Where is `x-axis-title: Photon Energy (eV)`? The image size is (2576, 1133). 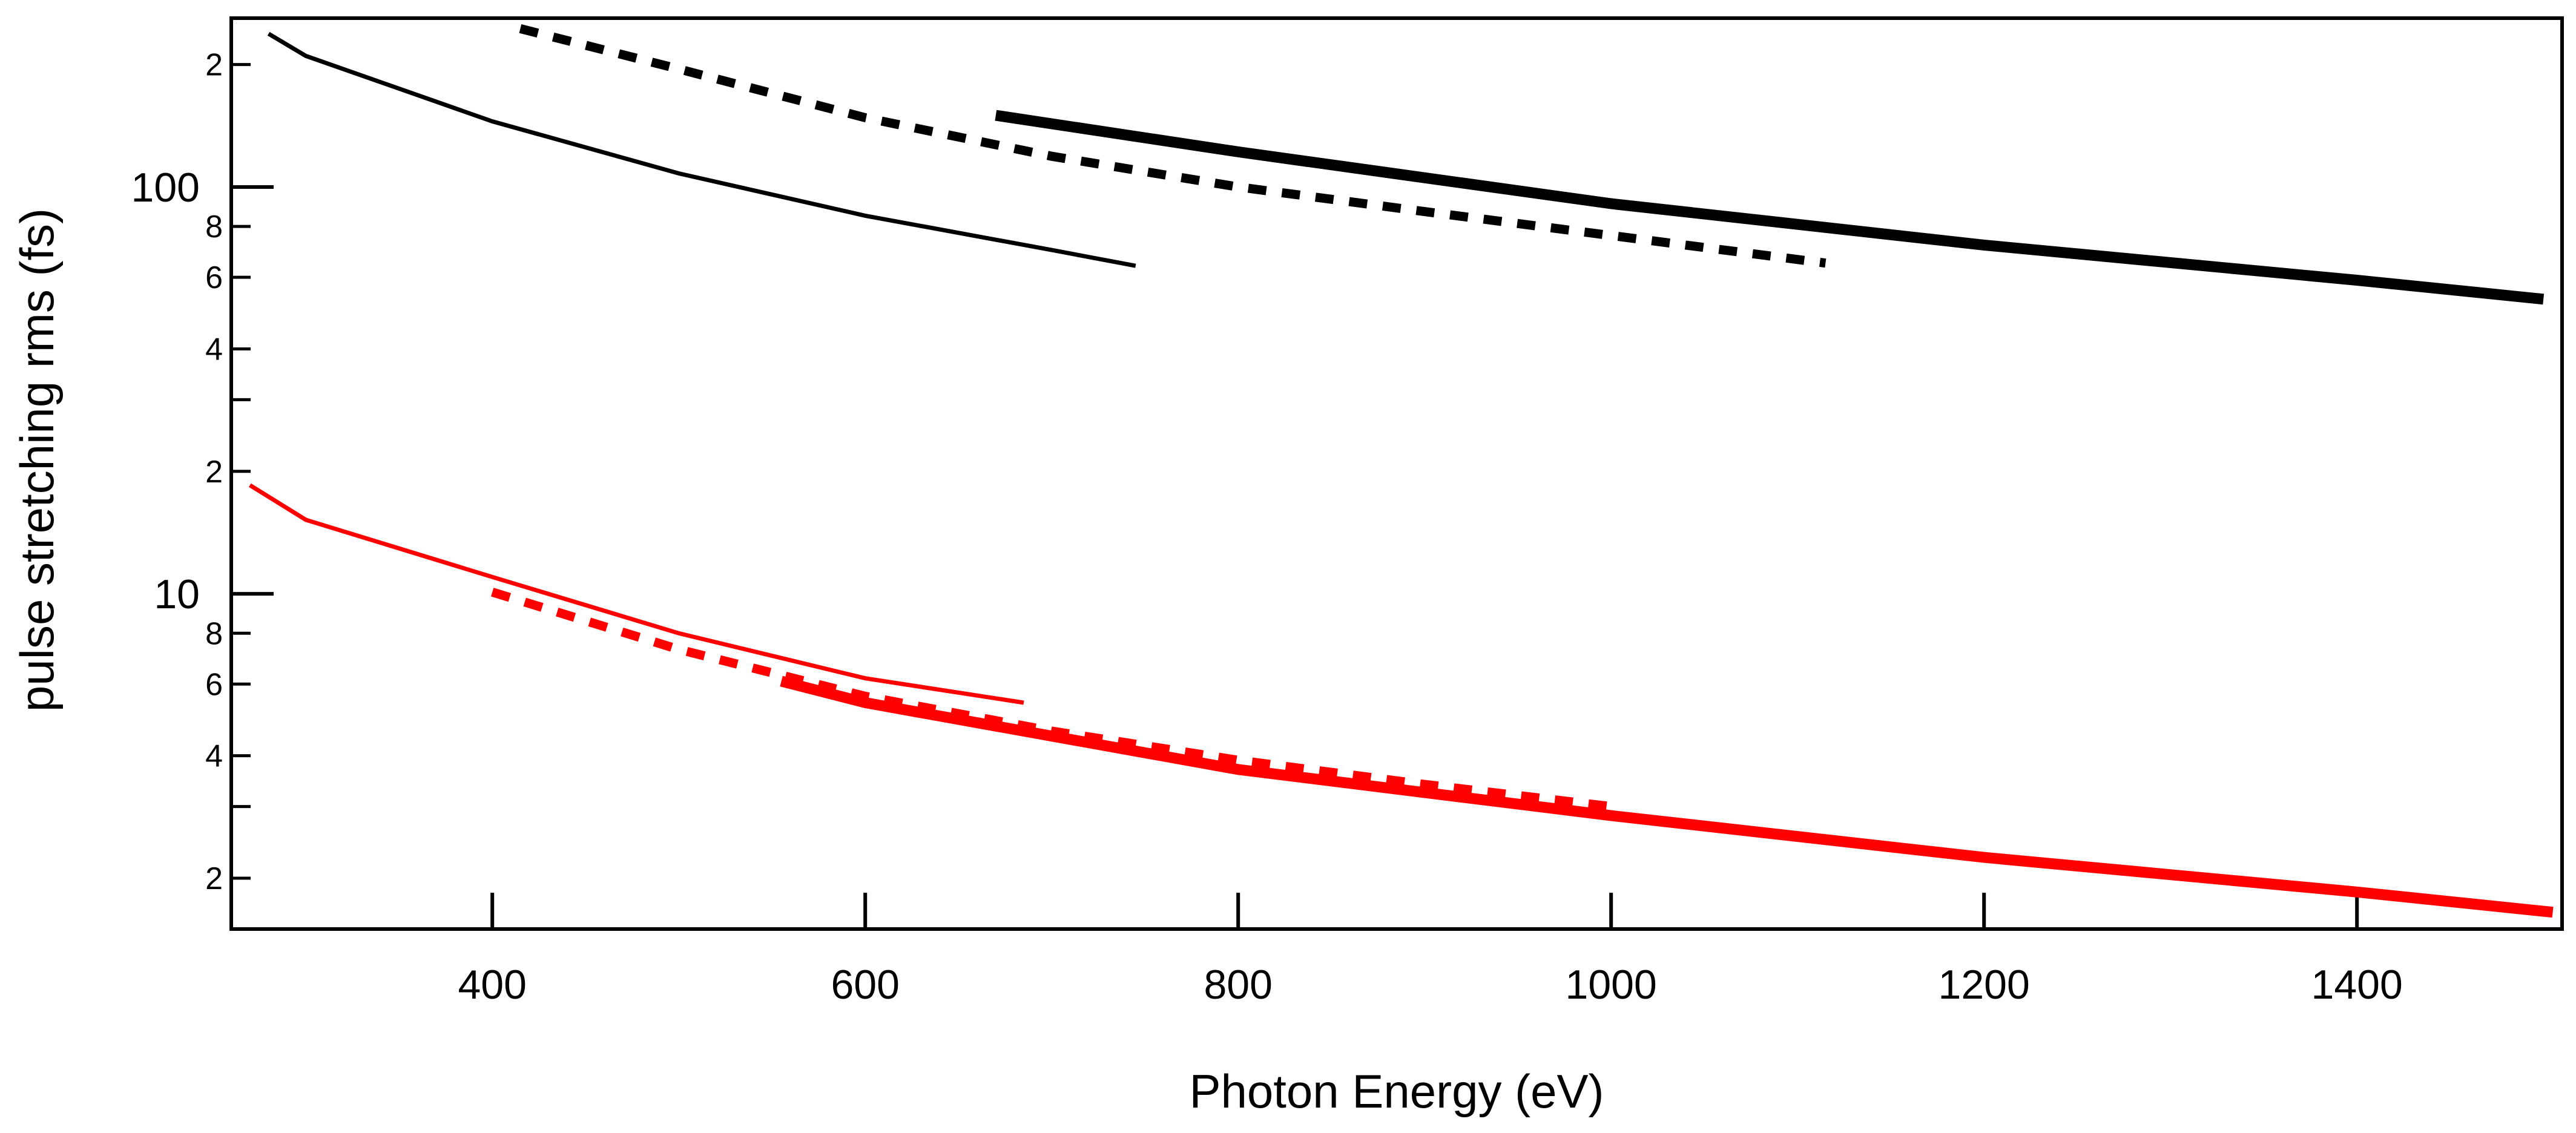 x-axis-title: Photon Energy (eV) is located at coordinates (1396, 1091).